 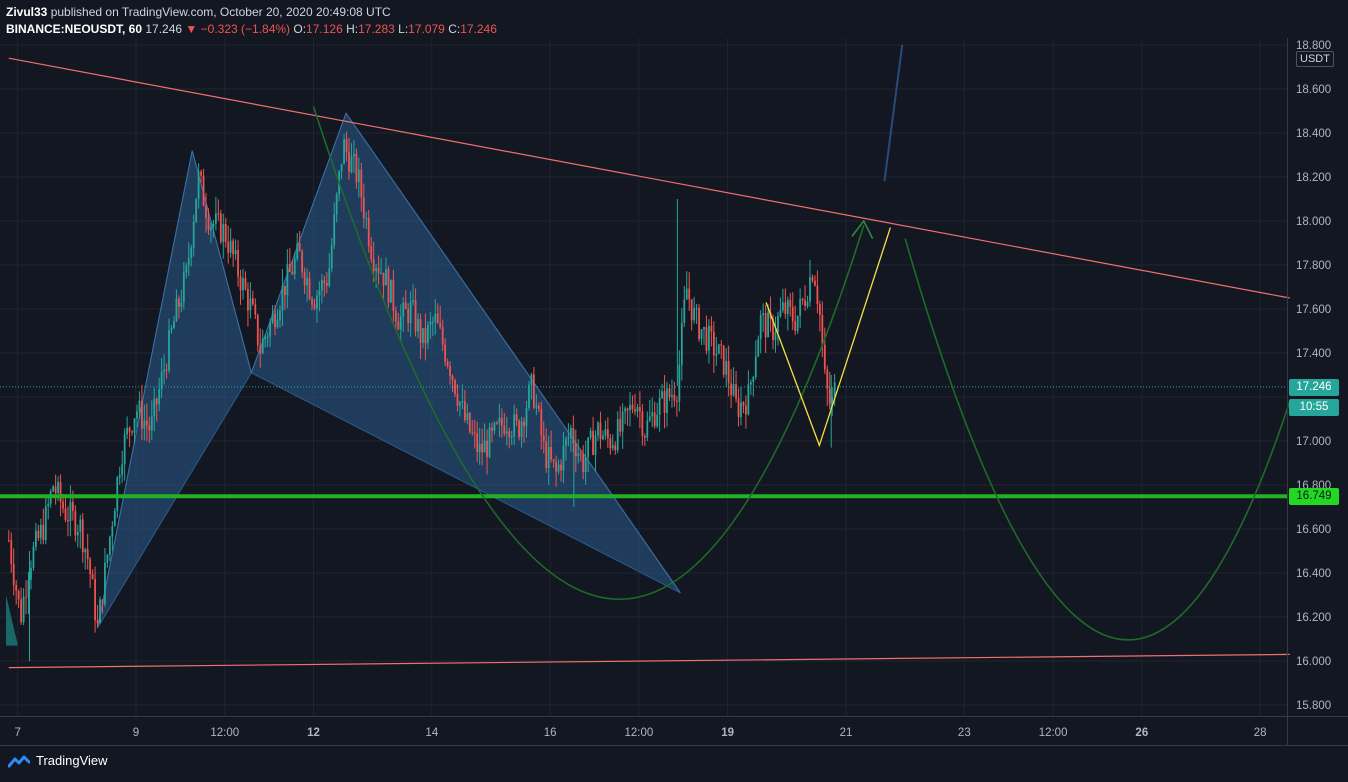 I want to click on ohlc-low: 17.079, so click(x=426, y=29).